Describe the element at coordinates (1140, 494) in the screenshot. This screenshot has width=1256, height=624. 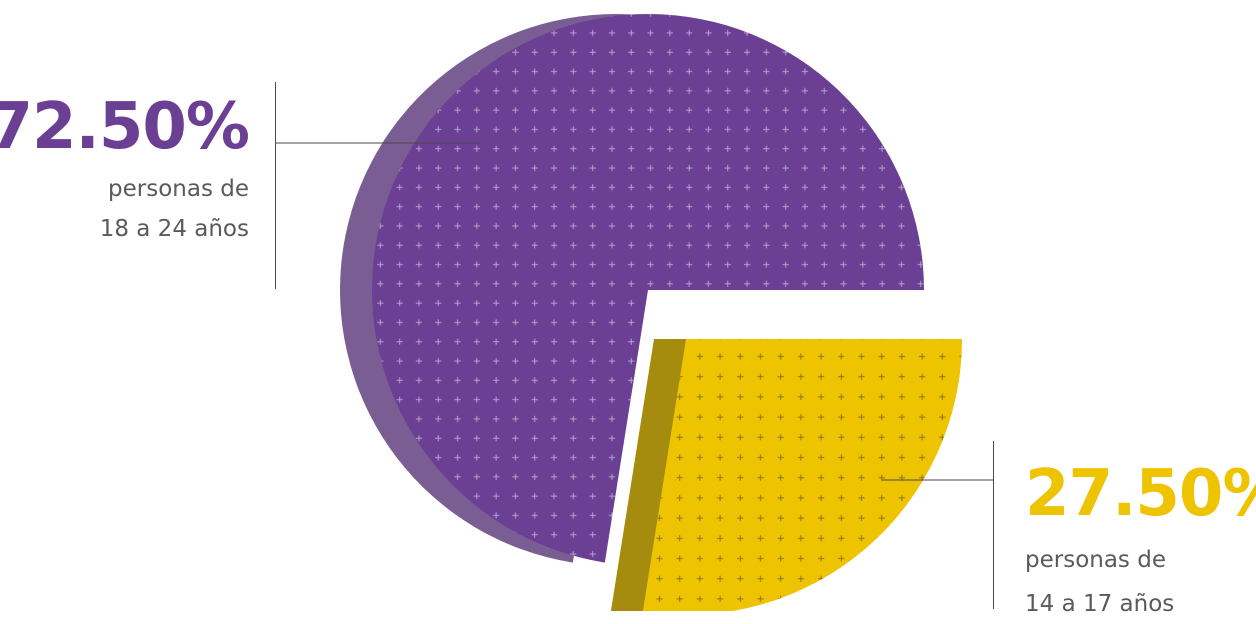
I see `percent-label-2: 27.50%` at that location.